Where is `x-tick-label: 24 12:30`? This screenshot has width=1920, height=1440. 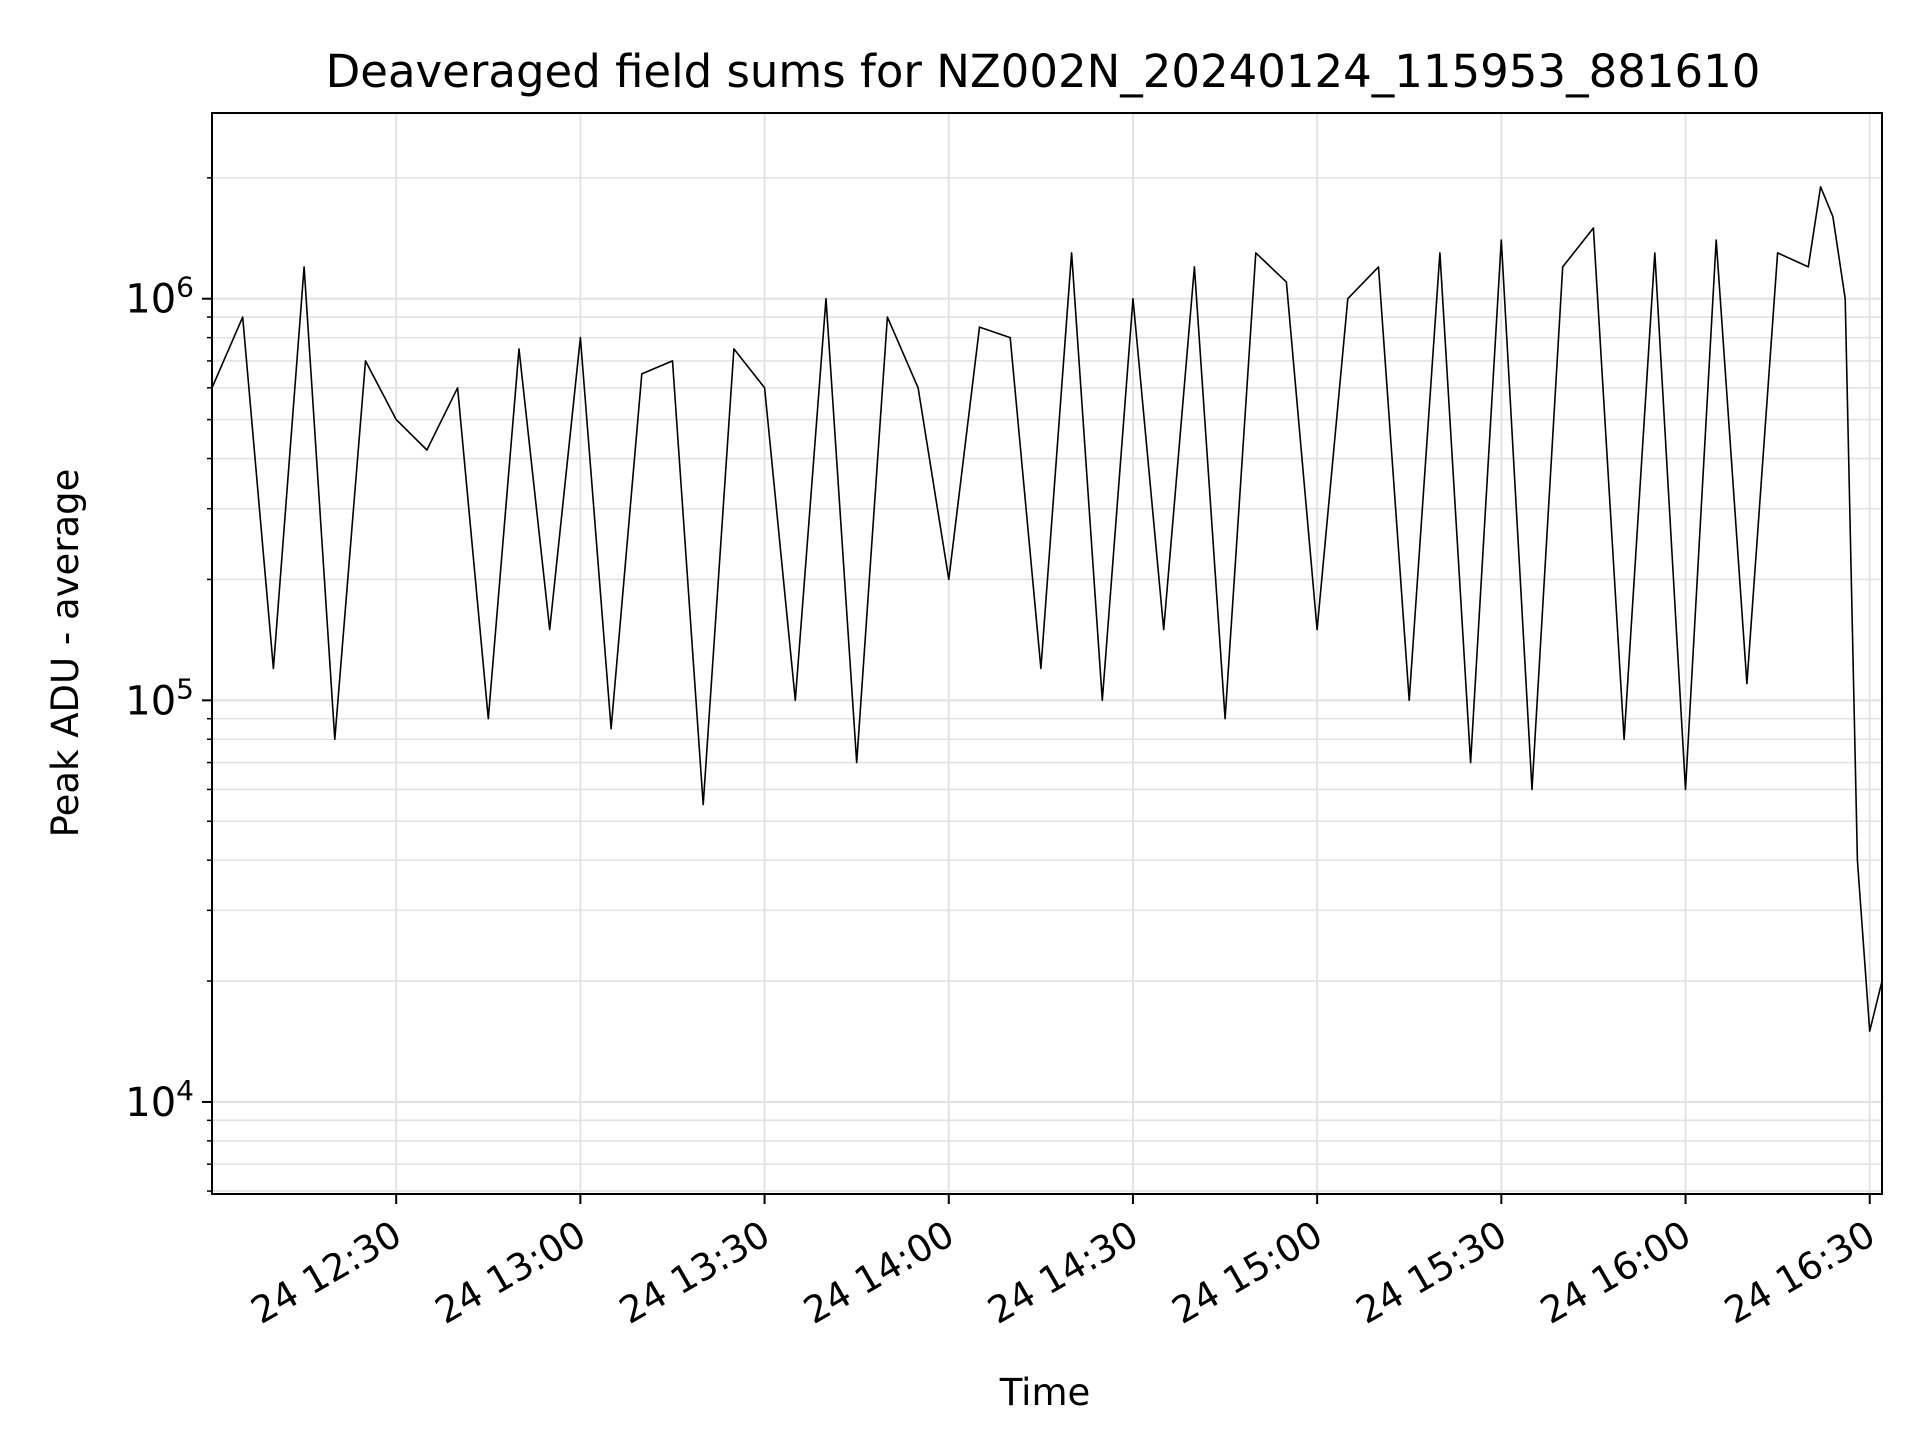 x-tick-label: 24 12:30 is located at coordinates (326, 1273).